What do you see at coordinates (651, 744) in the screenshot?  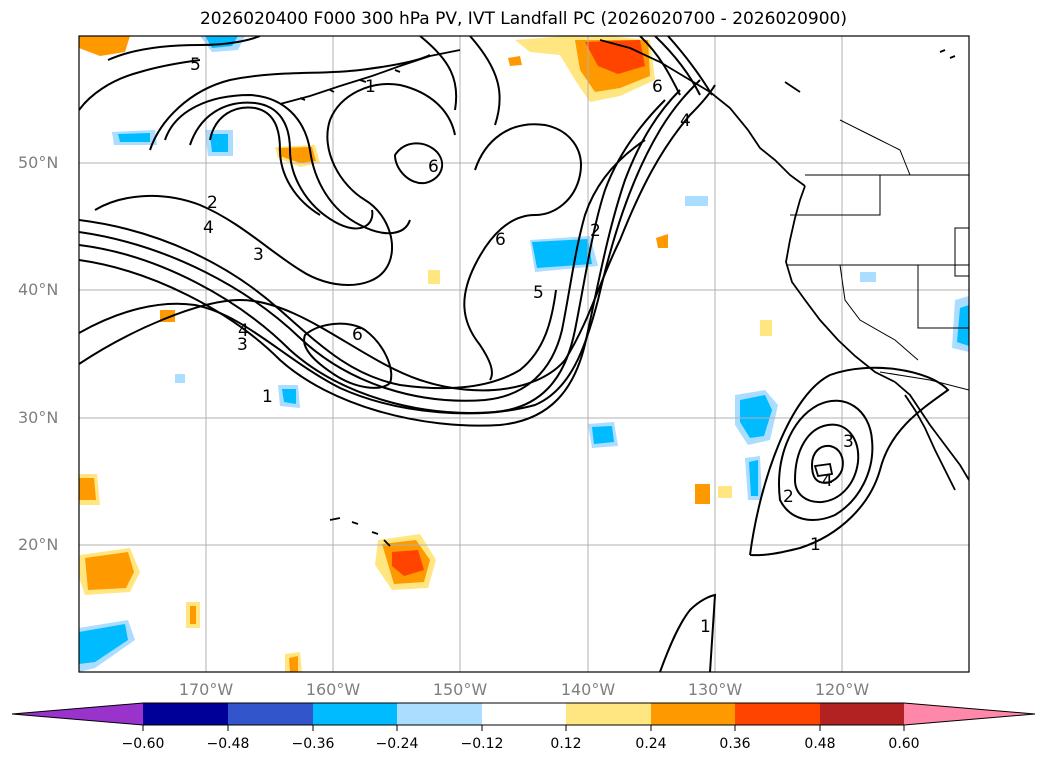 I see `colorbar-tick-label: 0.24` at bounding box center [651, 744].